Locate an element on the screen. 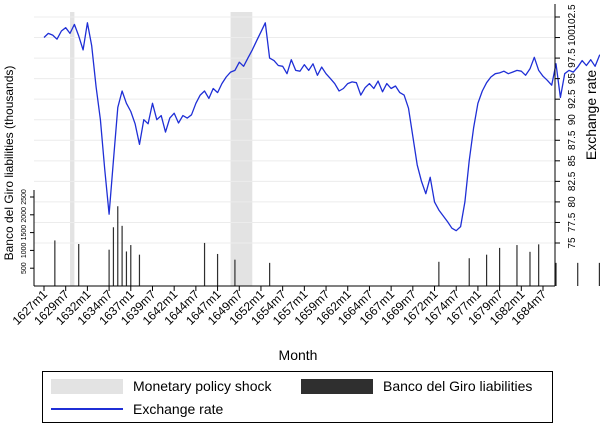 This screenshot has width=600, height=425. right-tick-label: 95 is located at coordinates (572, 79).